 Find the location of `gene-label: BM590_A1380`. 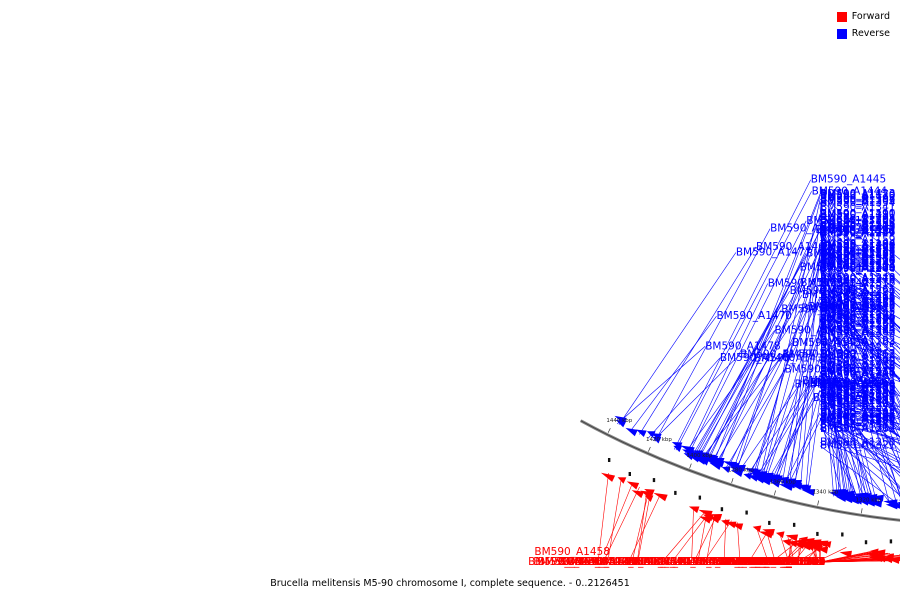

gene-label: BM590_A1380 is located at coordinates (756, 562).